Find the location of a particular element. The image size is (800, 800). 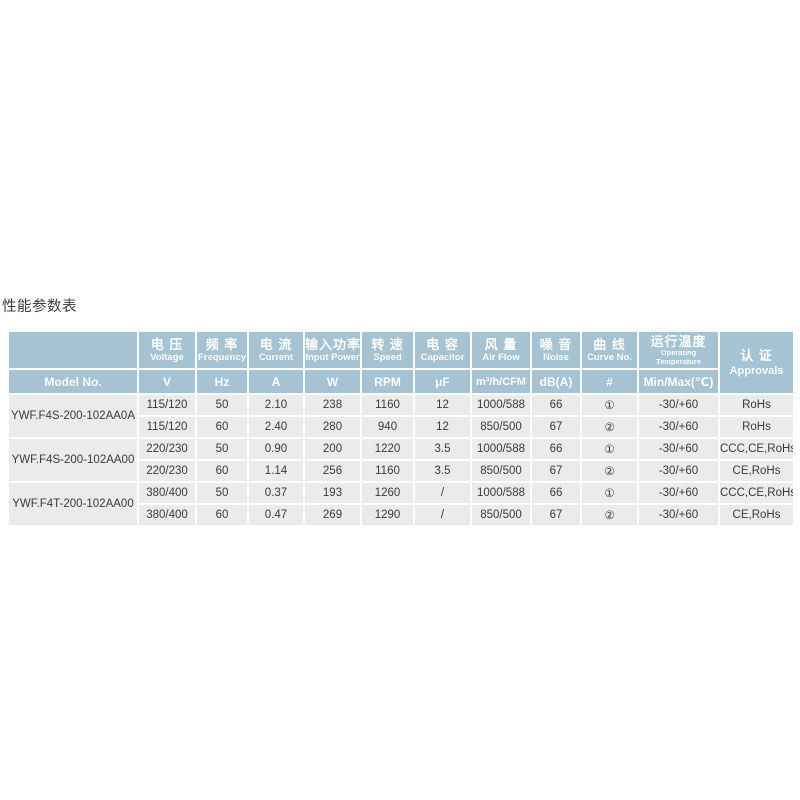

data-cell-capacitor: 12 is located at coordinates (442, 427).